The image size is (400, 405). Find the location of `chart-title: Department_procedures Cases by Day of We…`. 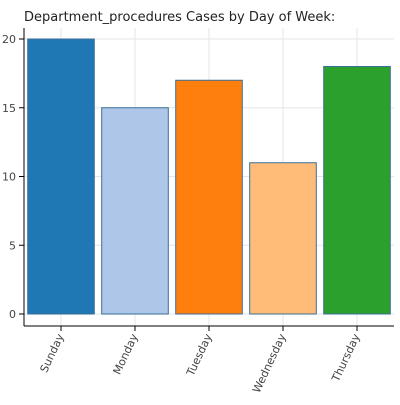

chart-title: Department_procedures Cases by Day of We… is located at coordinates (179, 17).